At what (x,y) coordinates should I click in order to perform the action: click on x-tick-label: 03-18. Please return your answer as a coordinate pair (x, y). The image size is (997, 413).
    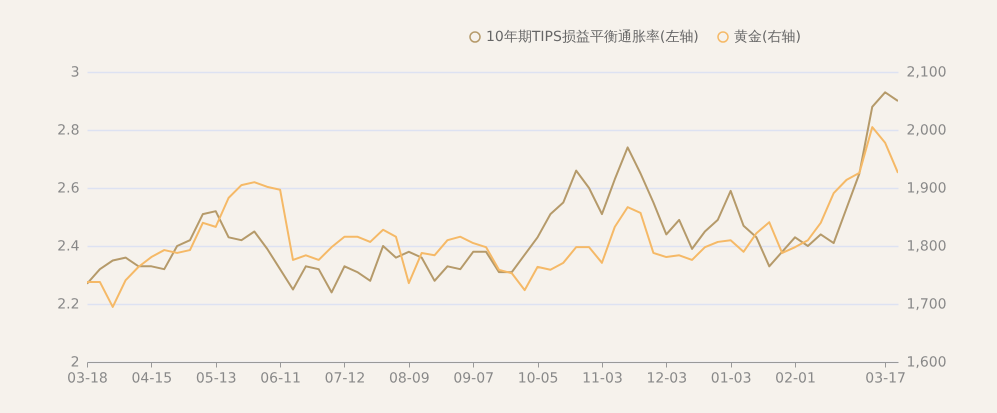
    Looking at the image, I should click on (87, 378).